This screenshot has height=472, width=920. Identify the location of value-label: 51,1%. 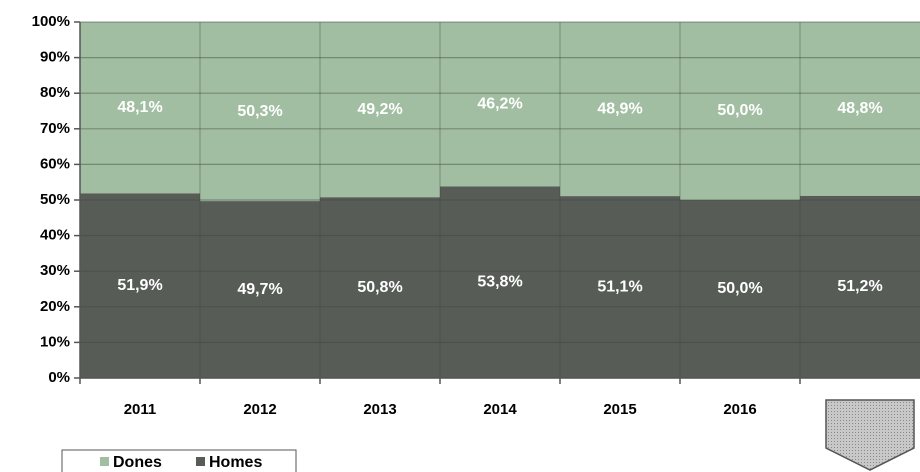
(619, 286).